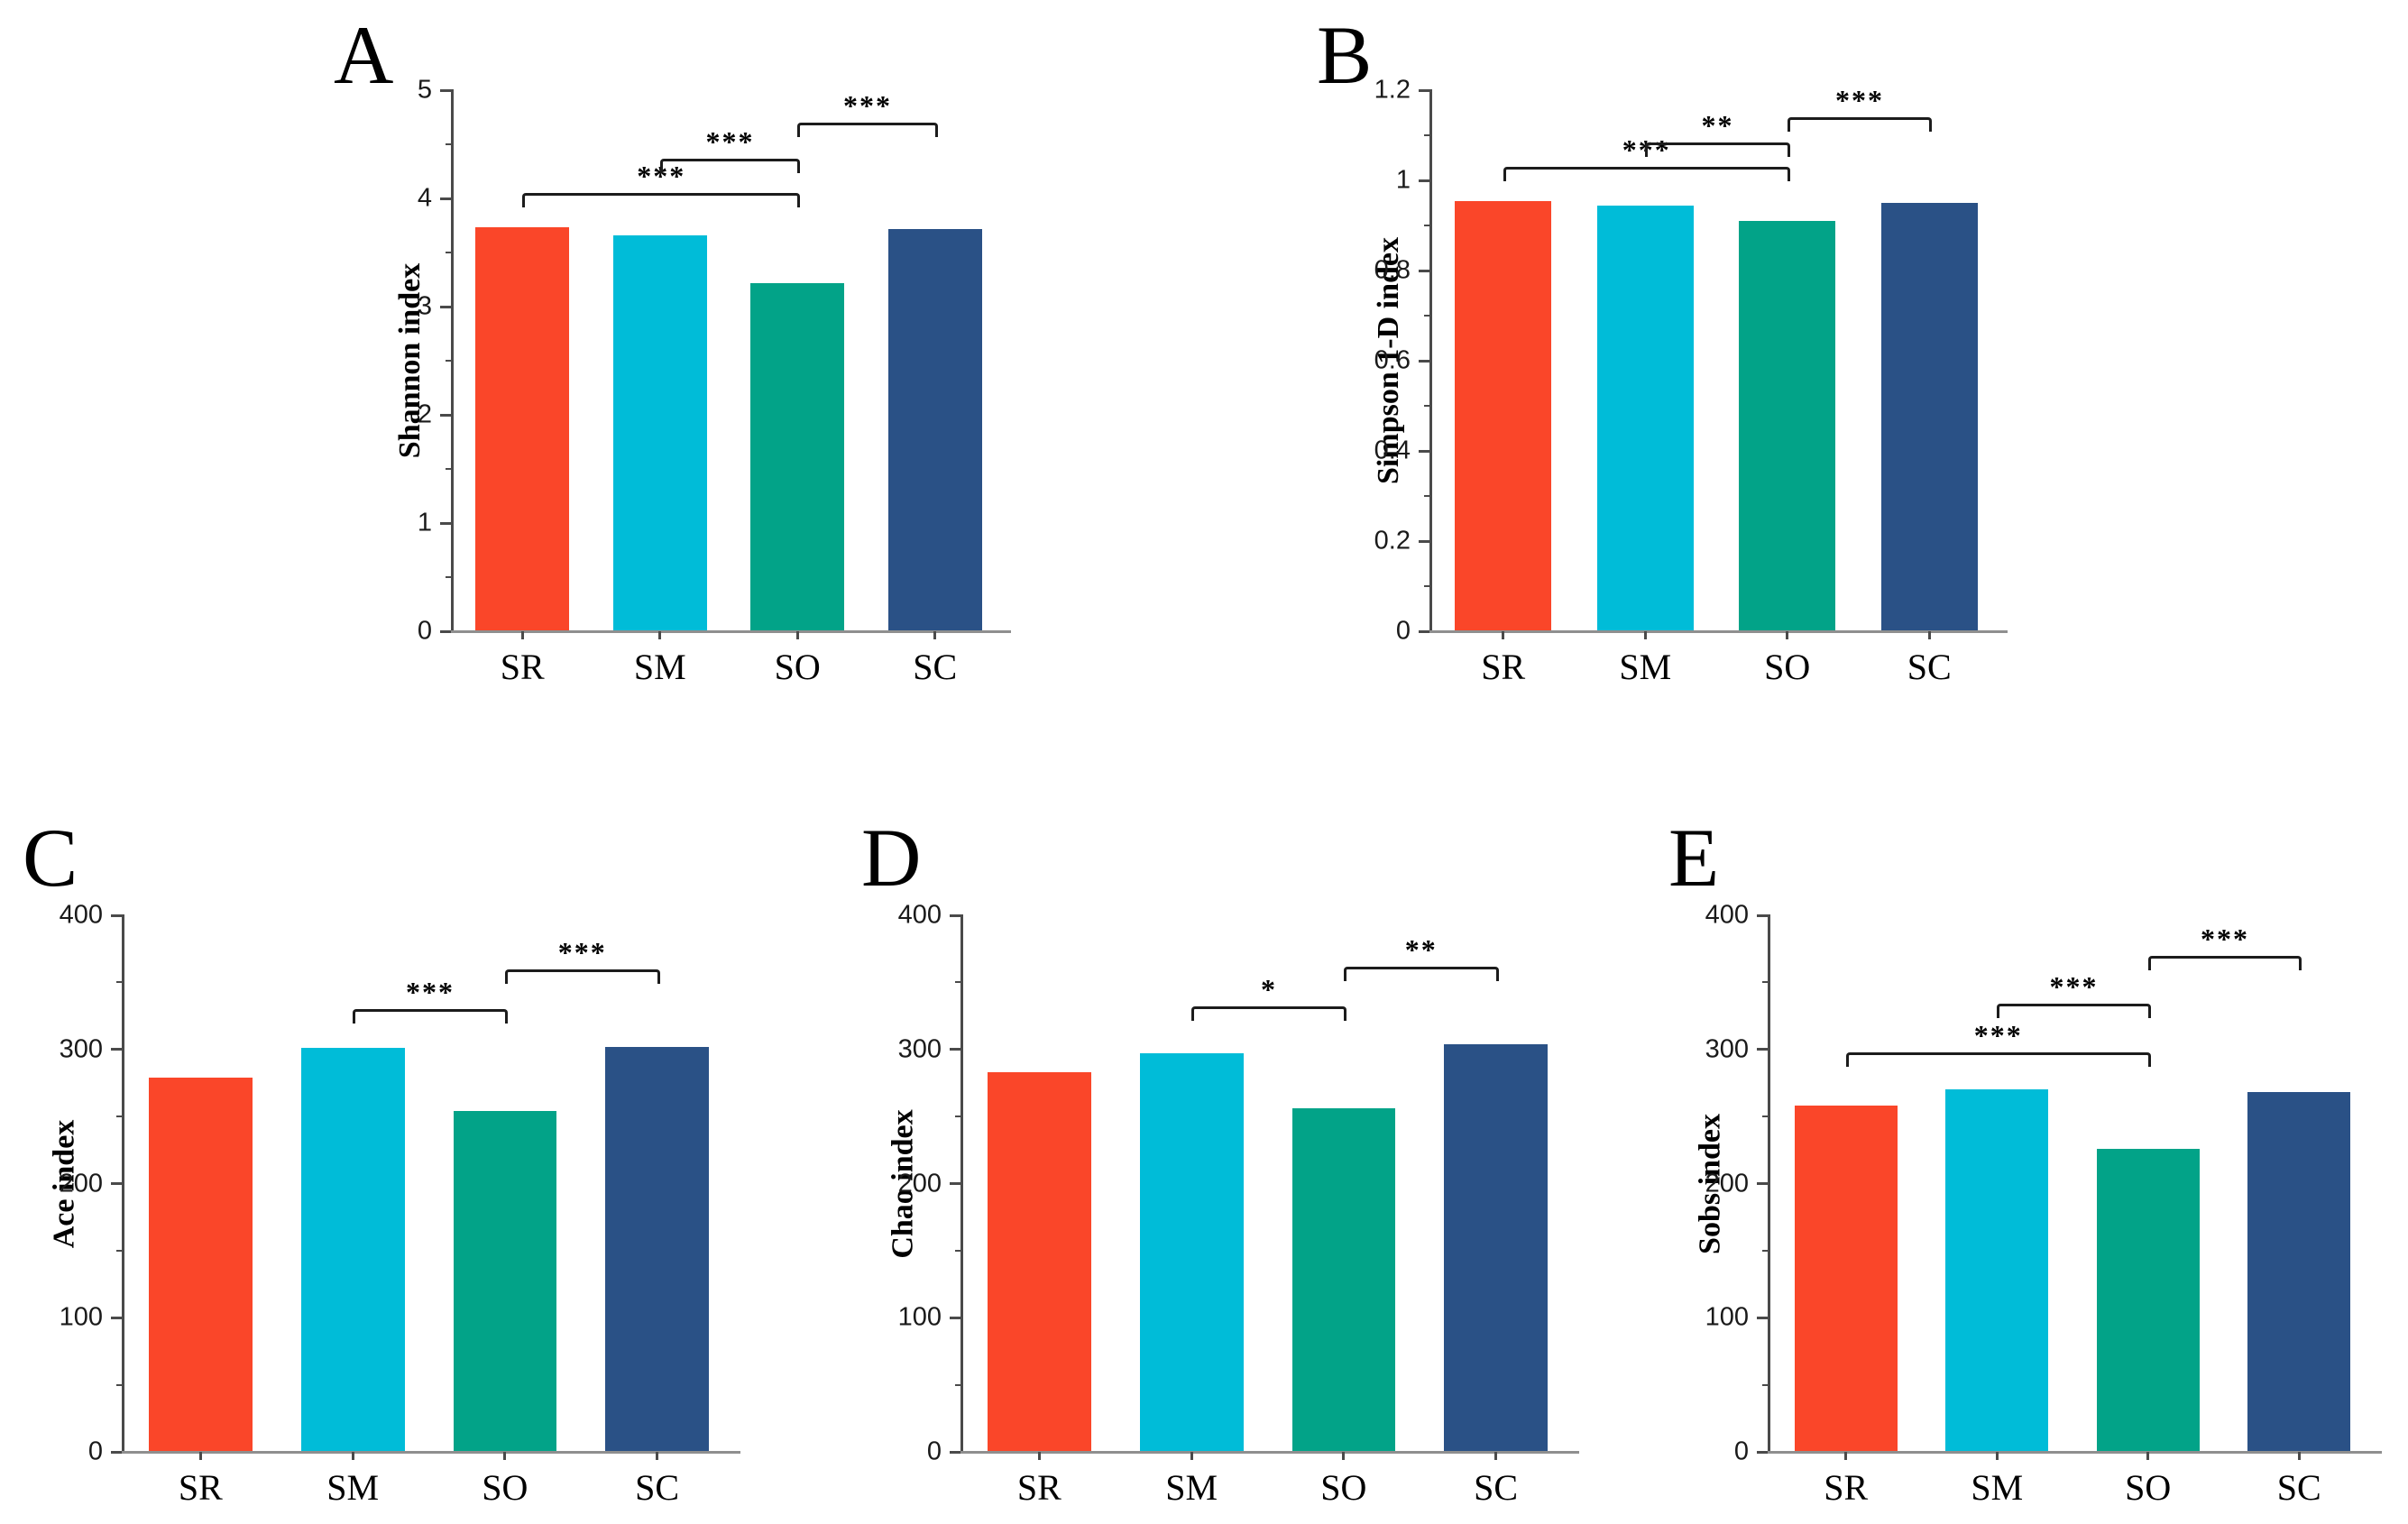 The image size is (2408, 1524). I want to click on y-tick-label: 400, so click(1727, 915).